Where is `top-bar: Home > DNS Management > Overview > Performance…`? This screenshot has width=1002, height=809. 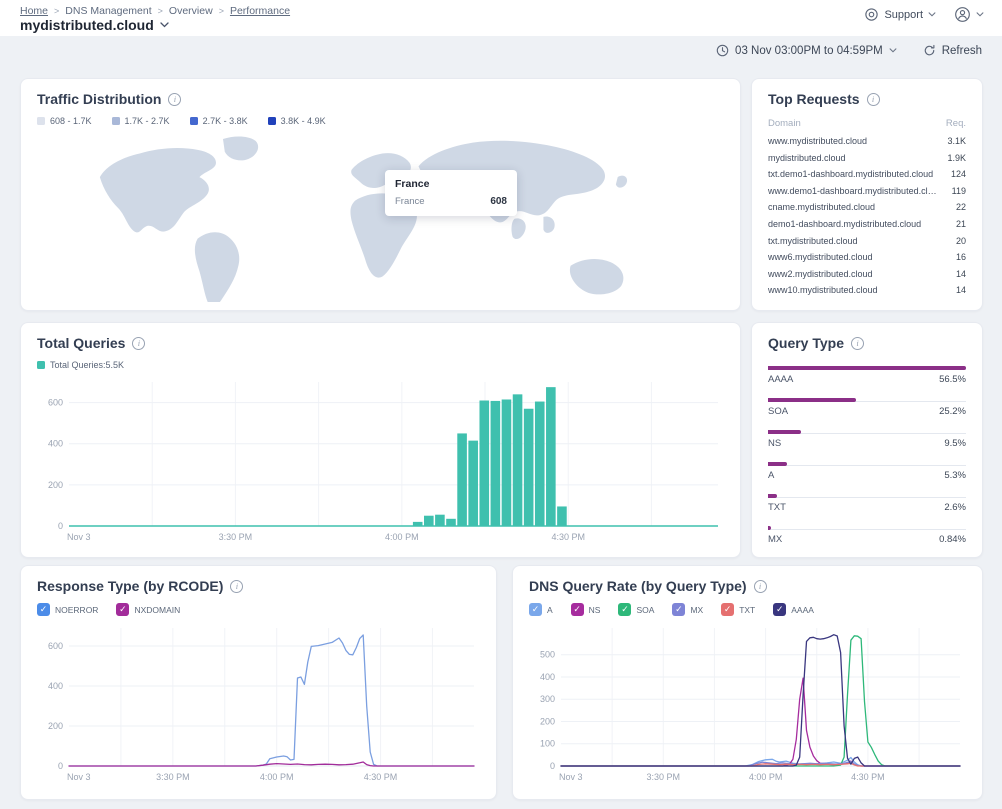 top-bar: Home > DNS Management > Overview > Performance… is located at coordinates (501, 18).